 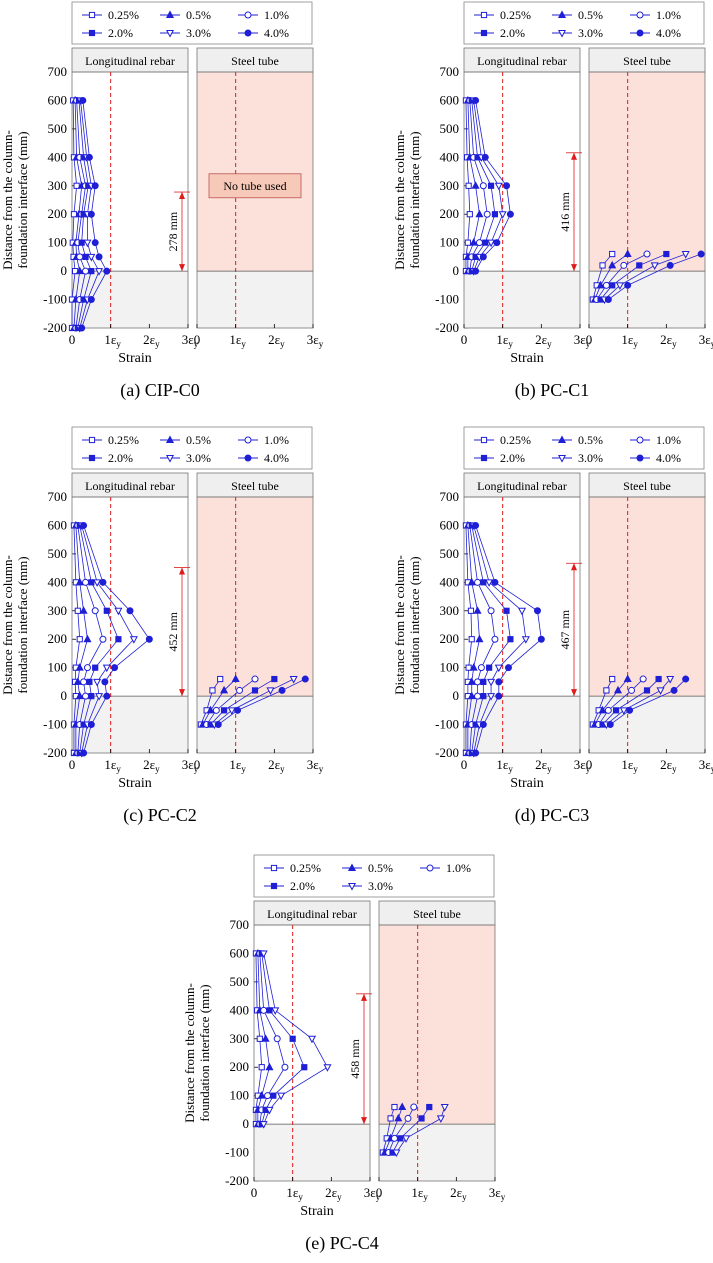 What do you see at coordinates (255, 625) in the screenshot?
I see `panel-frame` at bounding box center [255, 625].